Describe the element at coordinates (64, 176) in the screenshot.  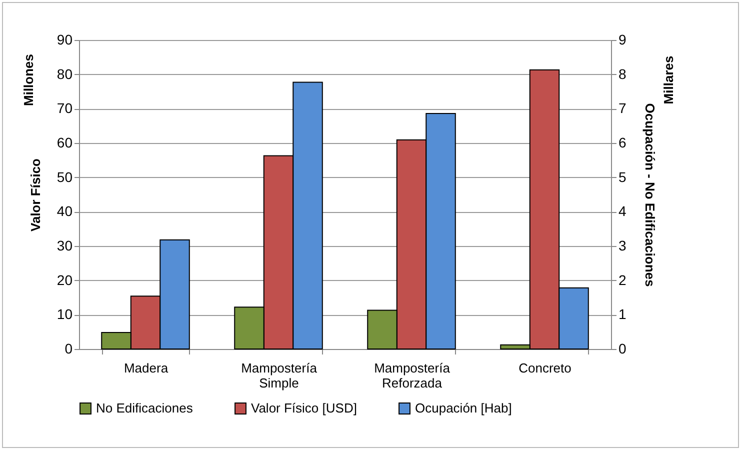
I see `y-tick-label: 50` at that location.